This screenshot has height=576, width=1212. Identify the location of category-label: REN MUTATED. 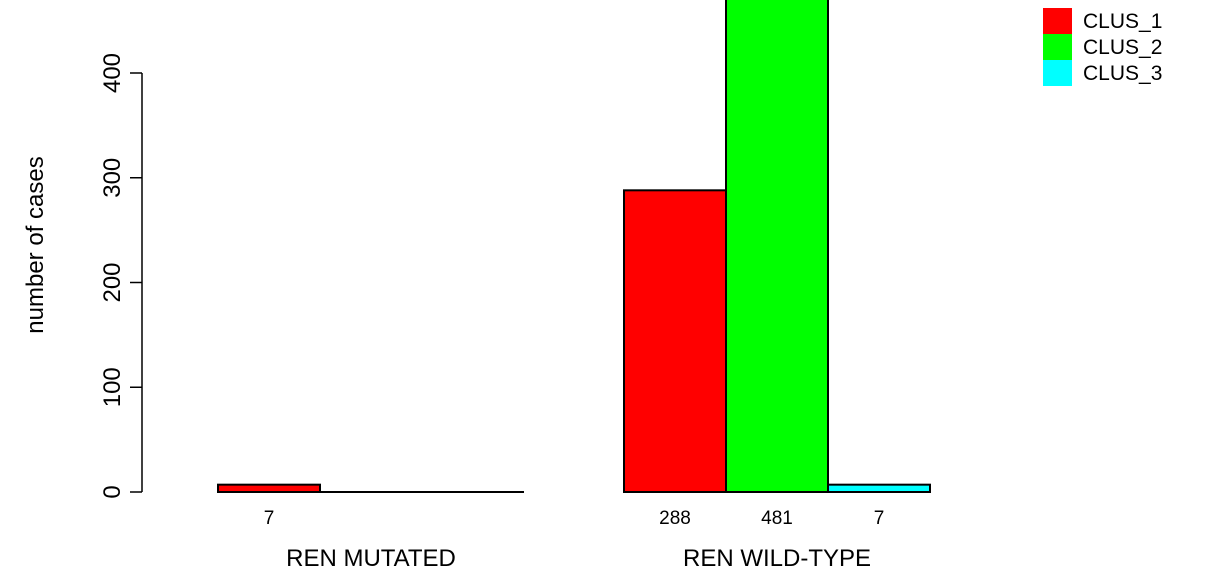
(371, 558).